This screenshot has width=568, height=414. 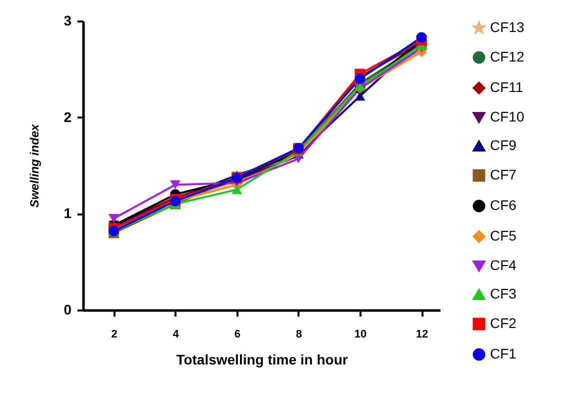 I want to click on x-tick-label: 2, so click(x=114, y=334).